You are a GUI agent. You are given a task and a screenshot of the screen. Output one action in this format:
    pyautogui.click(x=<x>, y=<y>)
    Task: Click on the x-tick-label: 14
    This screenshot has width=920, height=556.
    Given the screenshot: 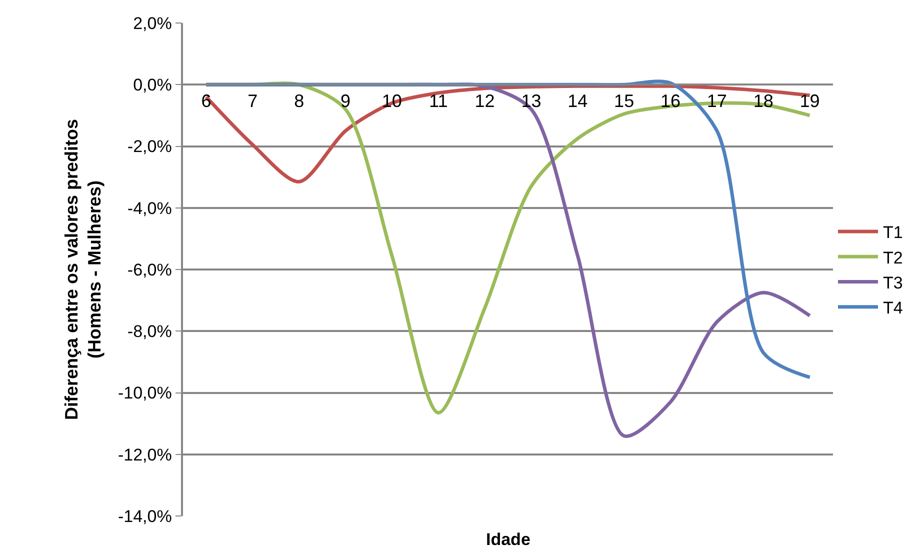 What is the action you would take?
    pyautogui.click(x=578, y=100)
    